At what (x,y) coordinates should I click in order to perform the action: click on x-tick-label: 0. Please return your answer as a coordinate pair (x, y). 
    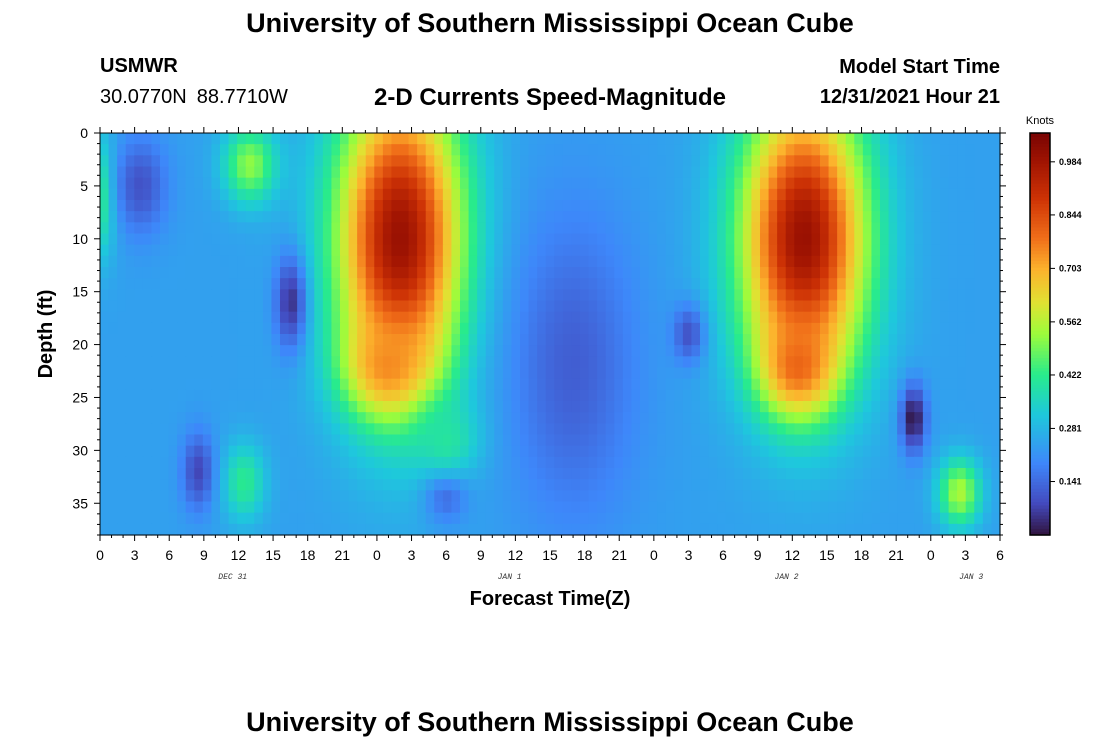
    Looking at the image, I should click on (377, 555).